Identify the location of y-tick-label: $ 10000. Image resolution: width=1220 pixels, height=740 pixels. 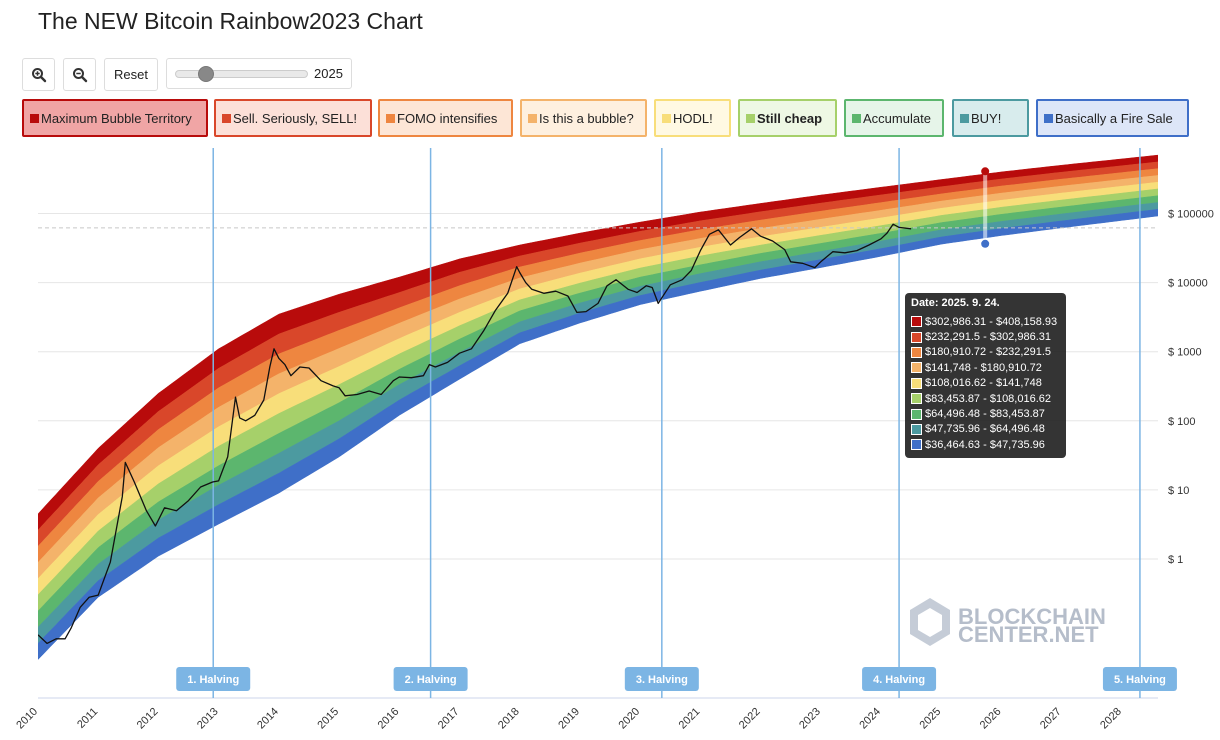
(1188, 284).